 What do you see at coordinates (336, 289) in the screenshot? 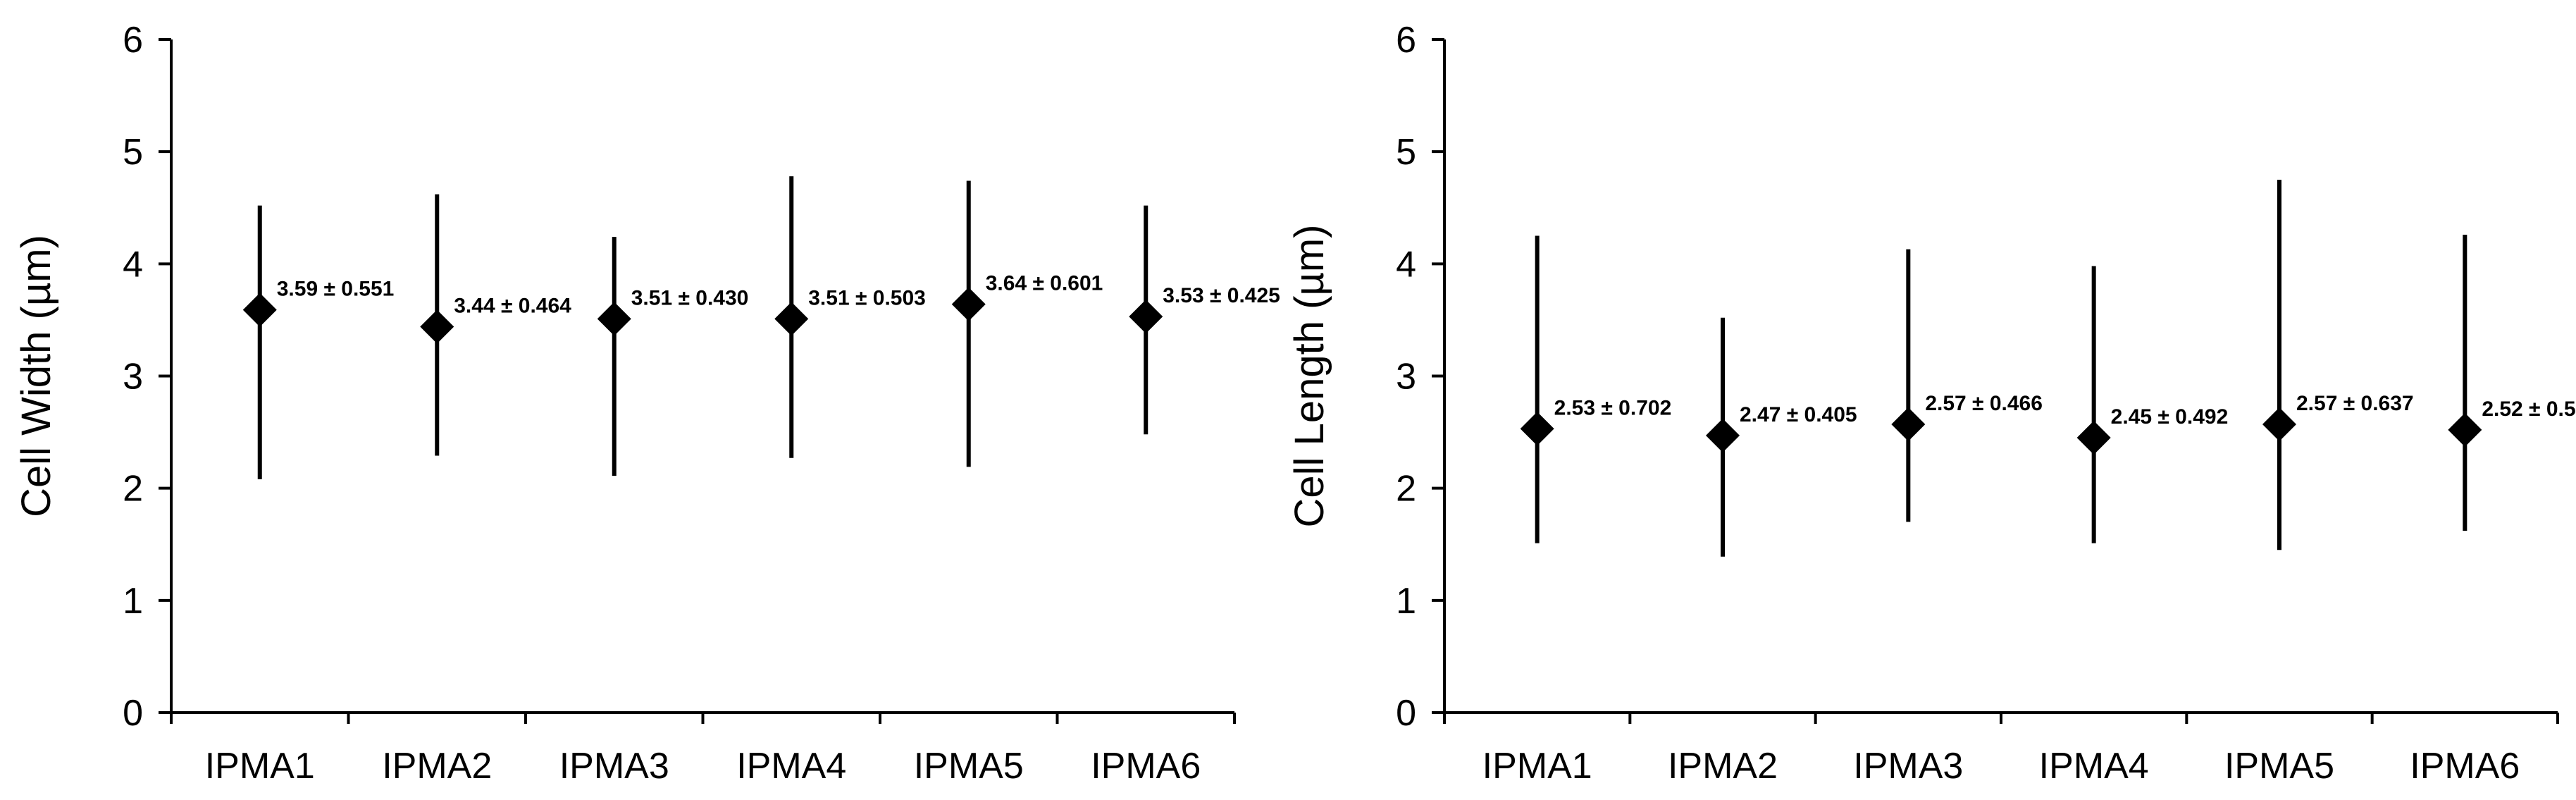
I see `data-label: 3.59 ± 0.551` at bounding box center [336, 289].